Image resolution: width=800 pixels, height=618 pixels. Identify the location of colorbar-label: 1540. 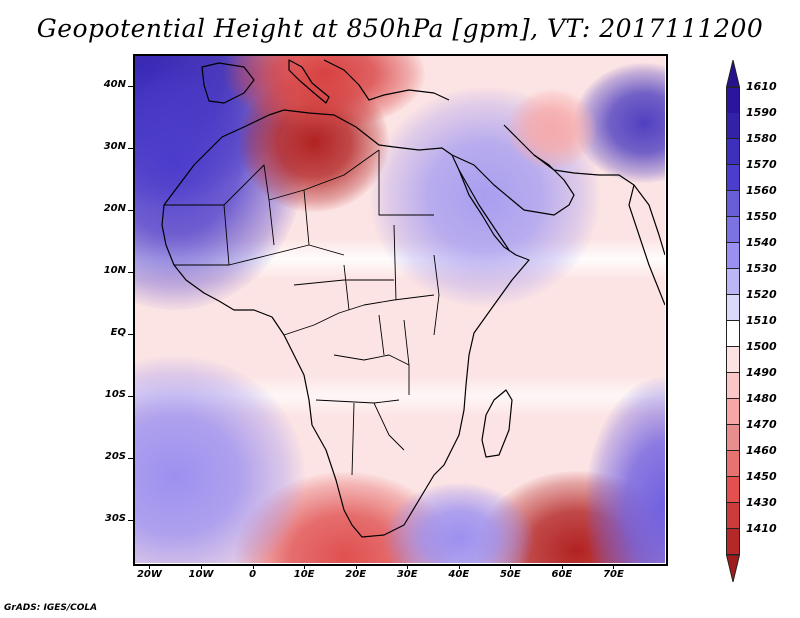
(761, 242).